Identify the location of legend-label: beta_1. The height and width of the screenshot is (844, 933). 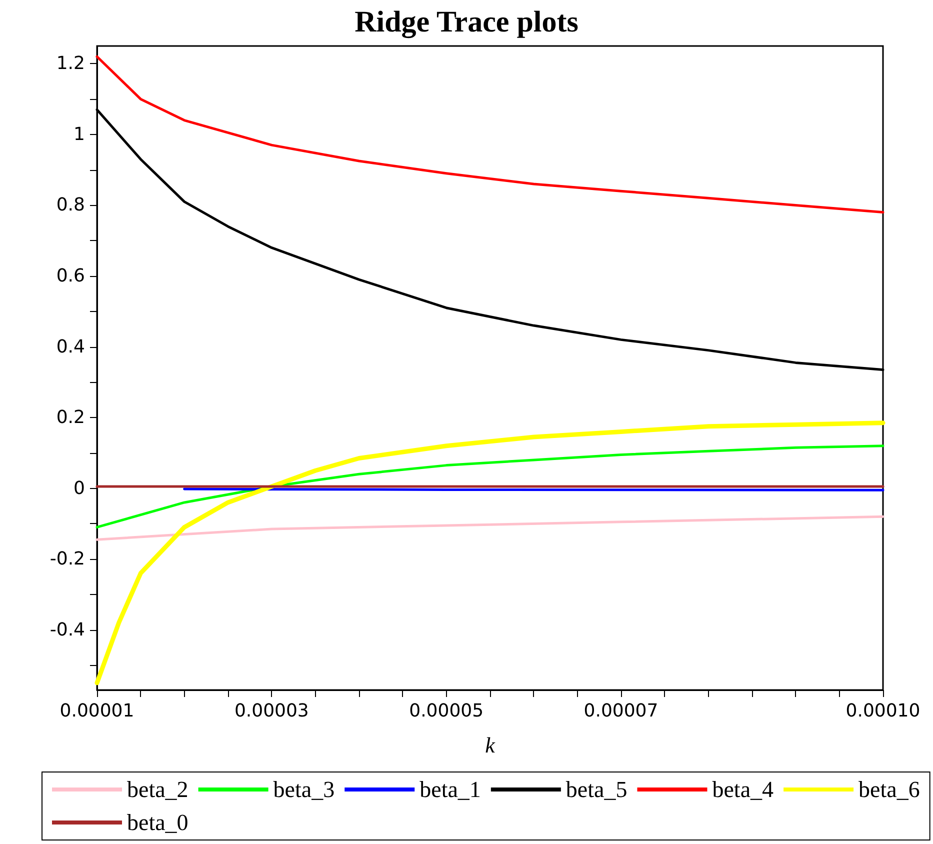
(450, 789).